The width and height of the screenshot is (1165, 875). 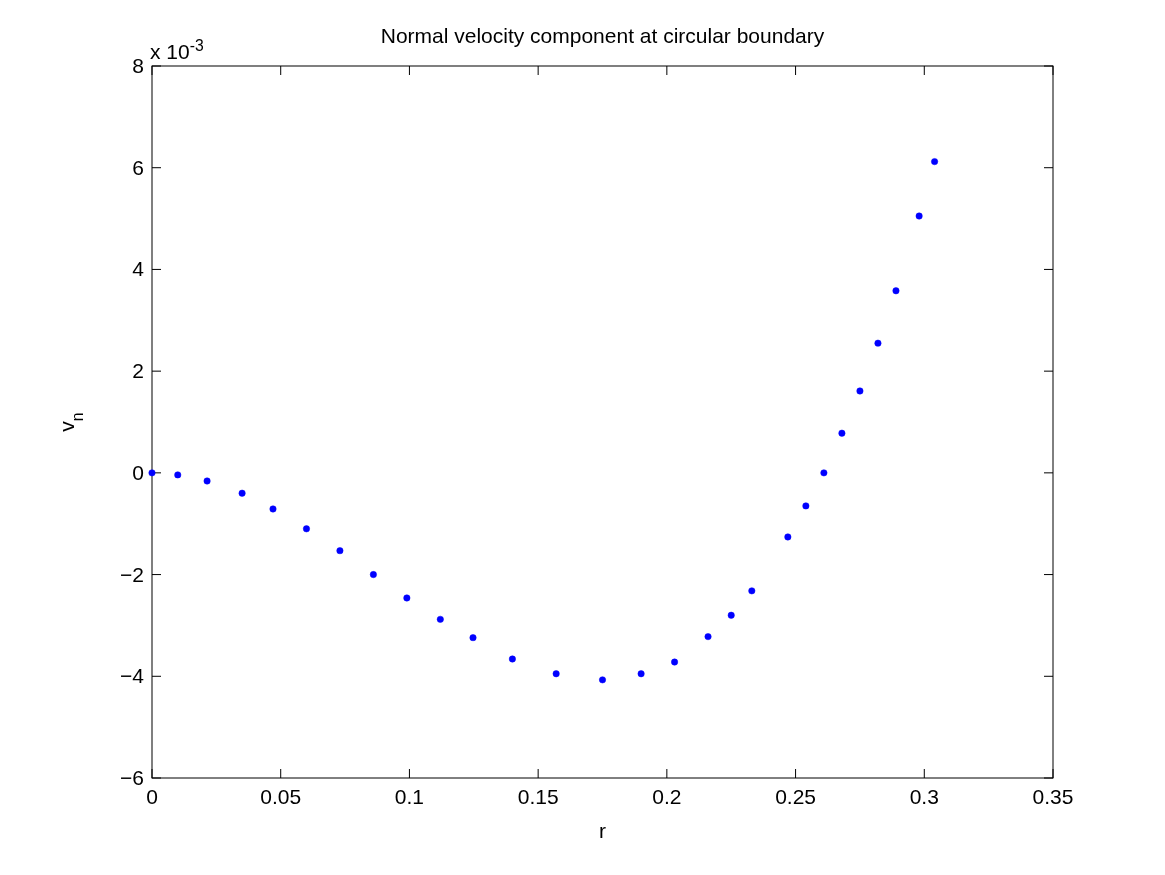 I want to click on x-axis-title: r, so click(x=602, y=830).